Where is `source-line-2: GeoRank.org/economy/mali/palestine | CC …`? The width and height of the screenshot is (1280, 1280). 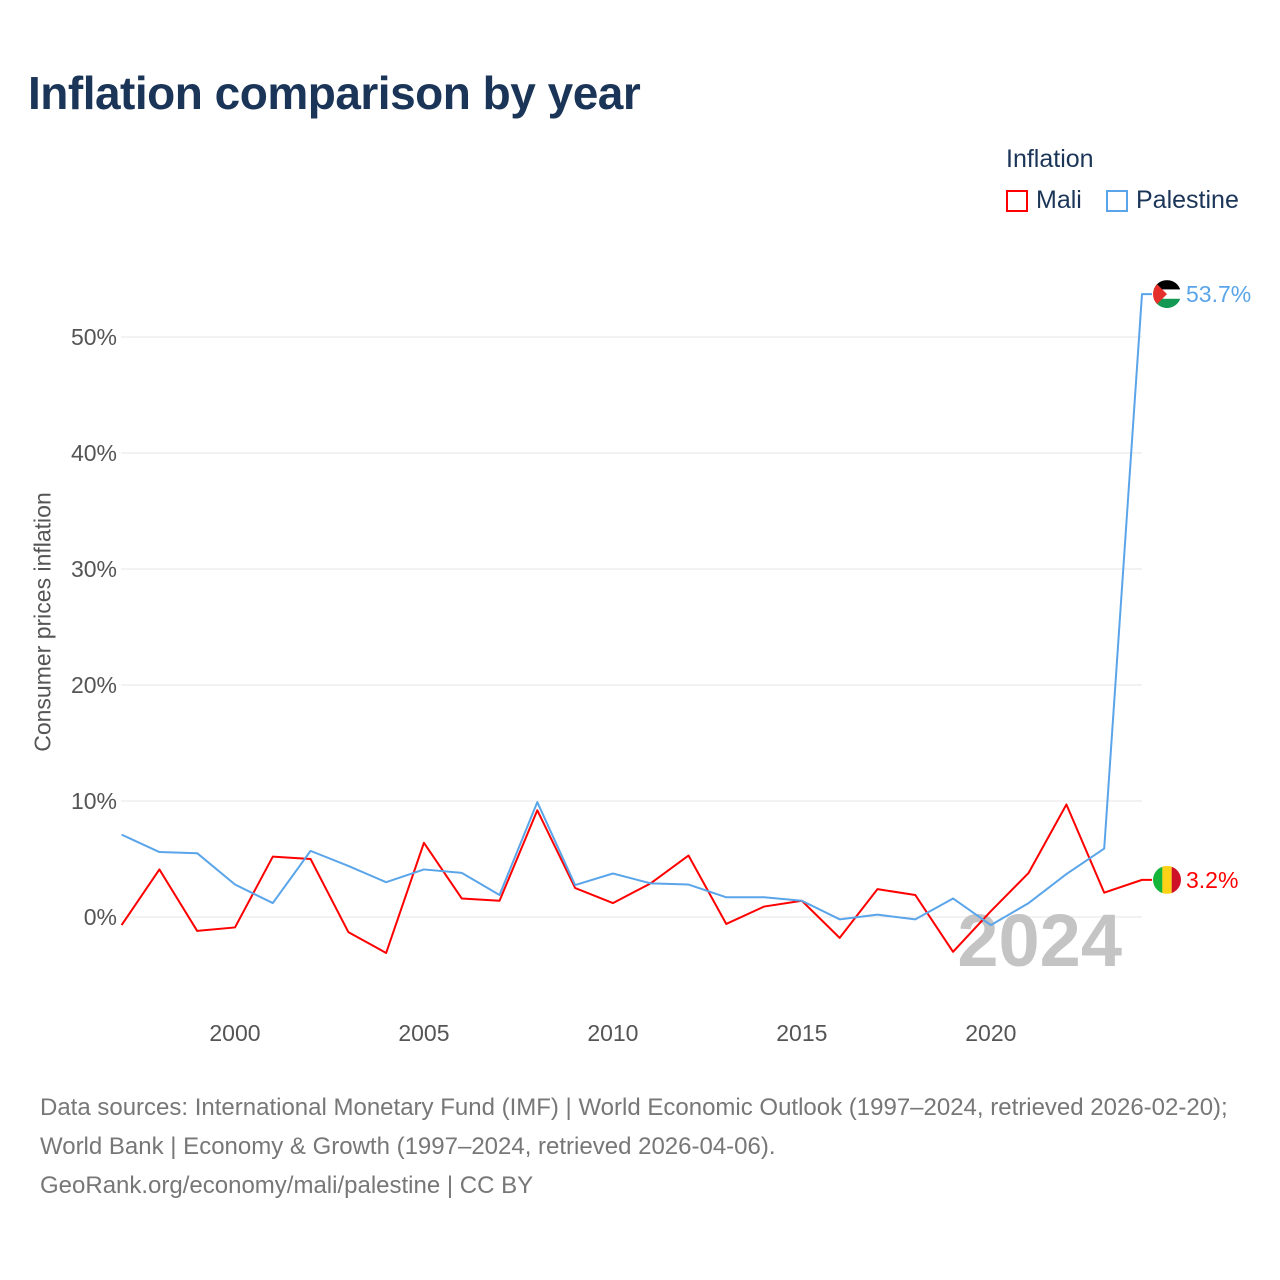 source-line-2: GeoRank.org/economy/mali/palestine | CC … is located at coordinates (287, 1185).